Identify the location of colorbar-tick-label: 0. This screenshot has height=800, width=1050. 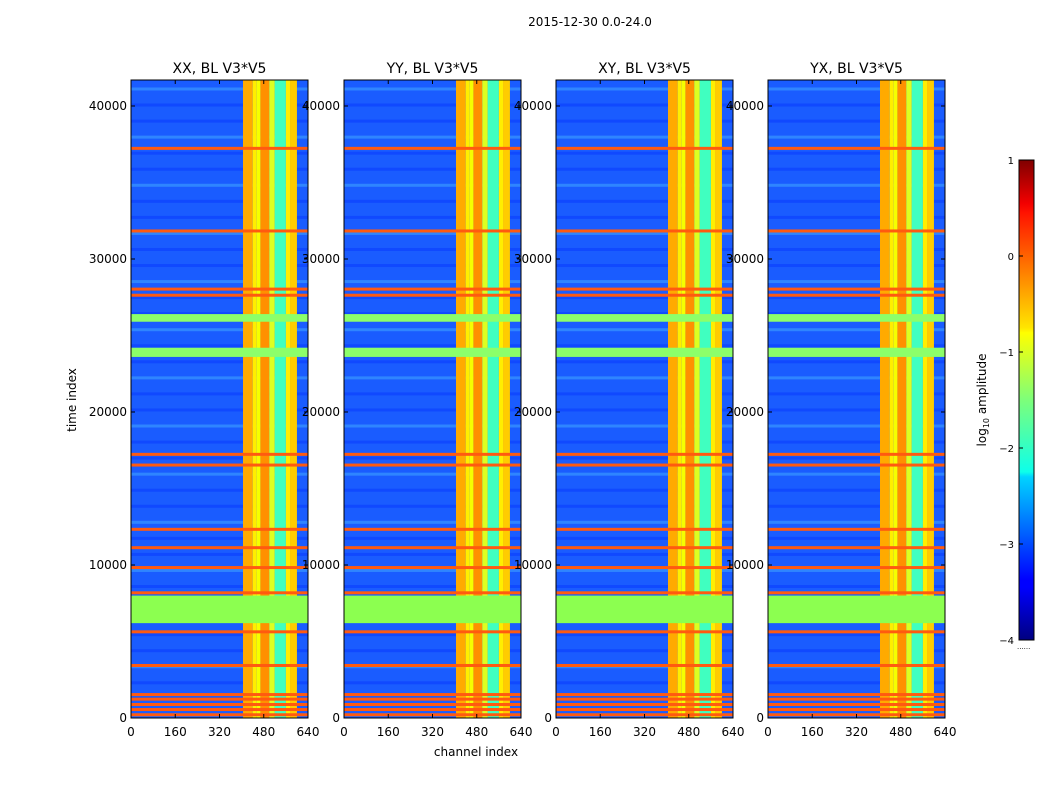
(1011, 257).